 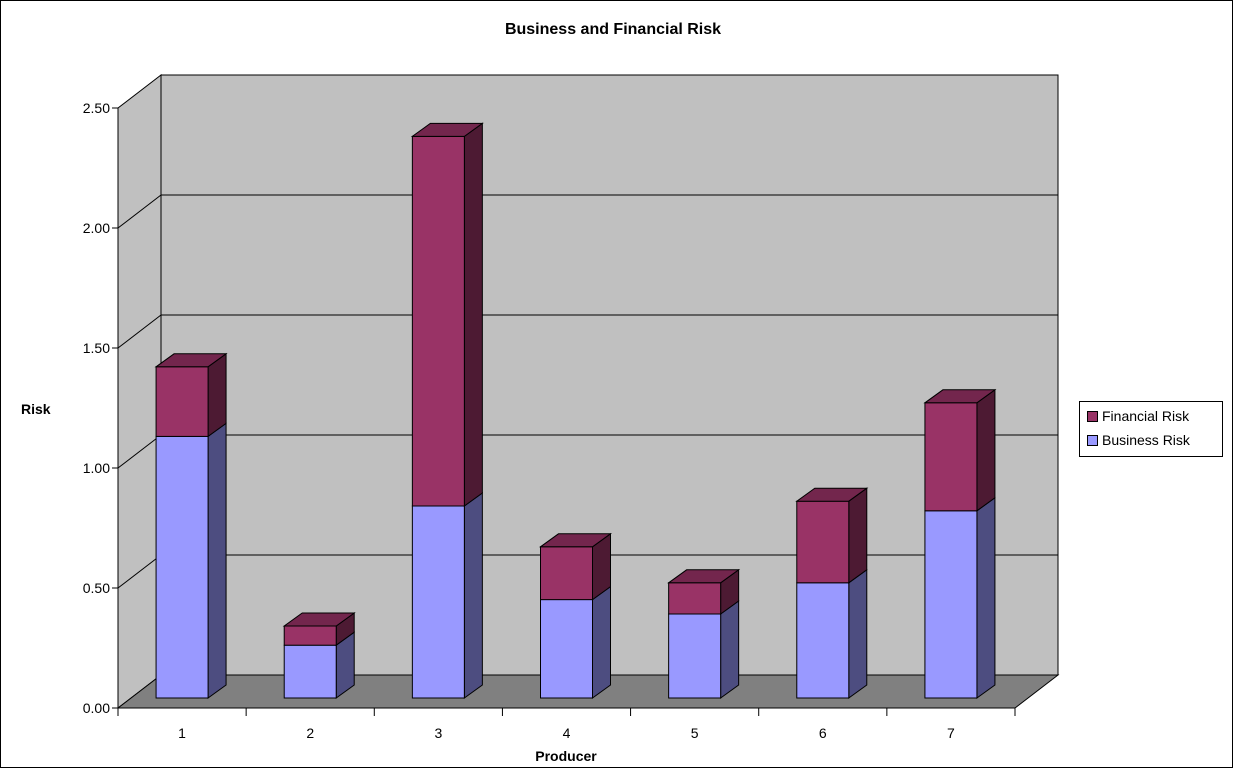 What do you see at coordinates (96, 468) in the screenshot?
I see `y-tick-label: 1.00` at bounding box center [96, 468].